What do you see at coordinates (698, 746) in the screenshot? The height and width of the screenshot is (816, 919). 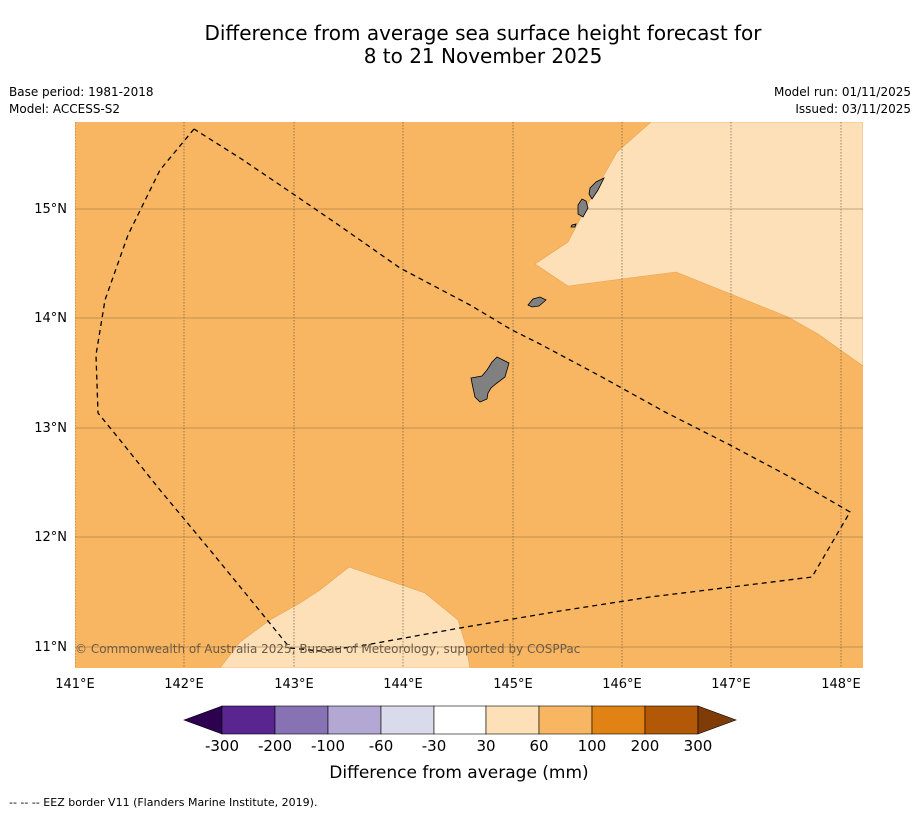 I see `colorbar-tick-300: 300` at bounding box center [698, 746].